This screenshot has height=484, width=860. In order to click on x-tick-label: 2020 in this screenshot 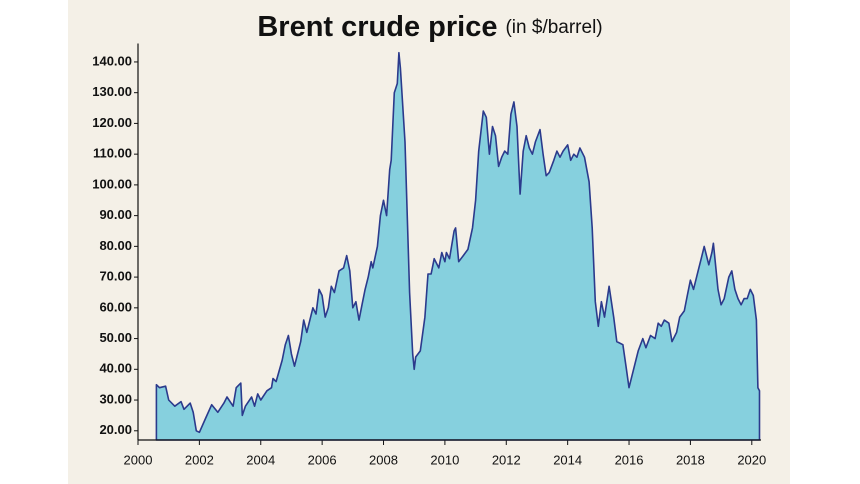, I will do `click(751, 459)`.